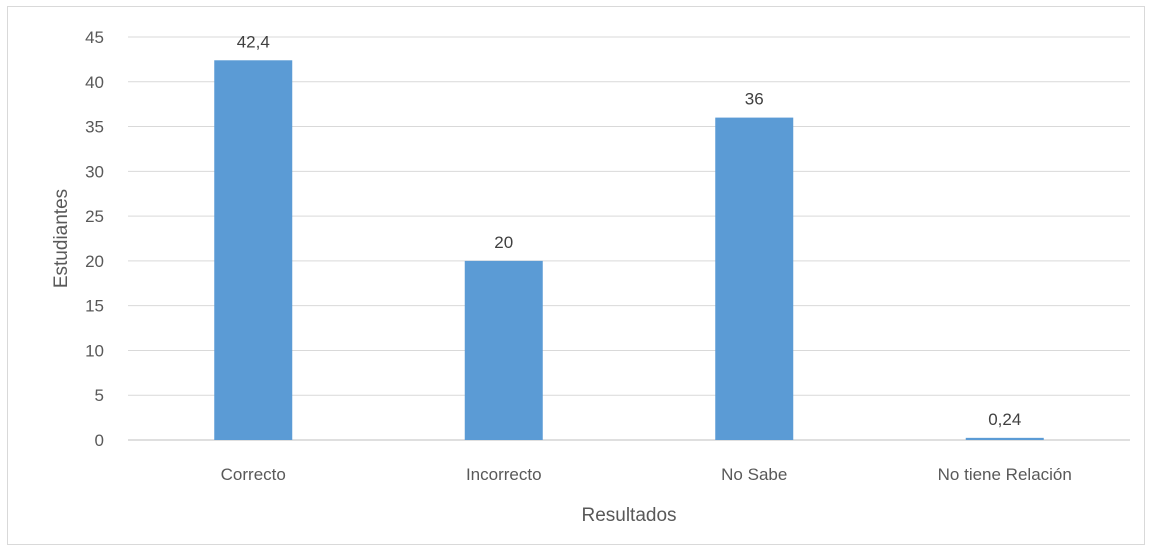 This screenshot has height=552, width=1153. Describe the element at coordinates (1004, 438) in the screenshot. I see `bar-no-tiene-relación` at that location.